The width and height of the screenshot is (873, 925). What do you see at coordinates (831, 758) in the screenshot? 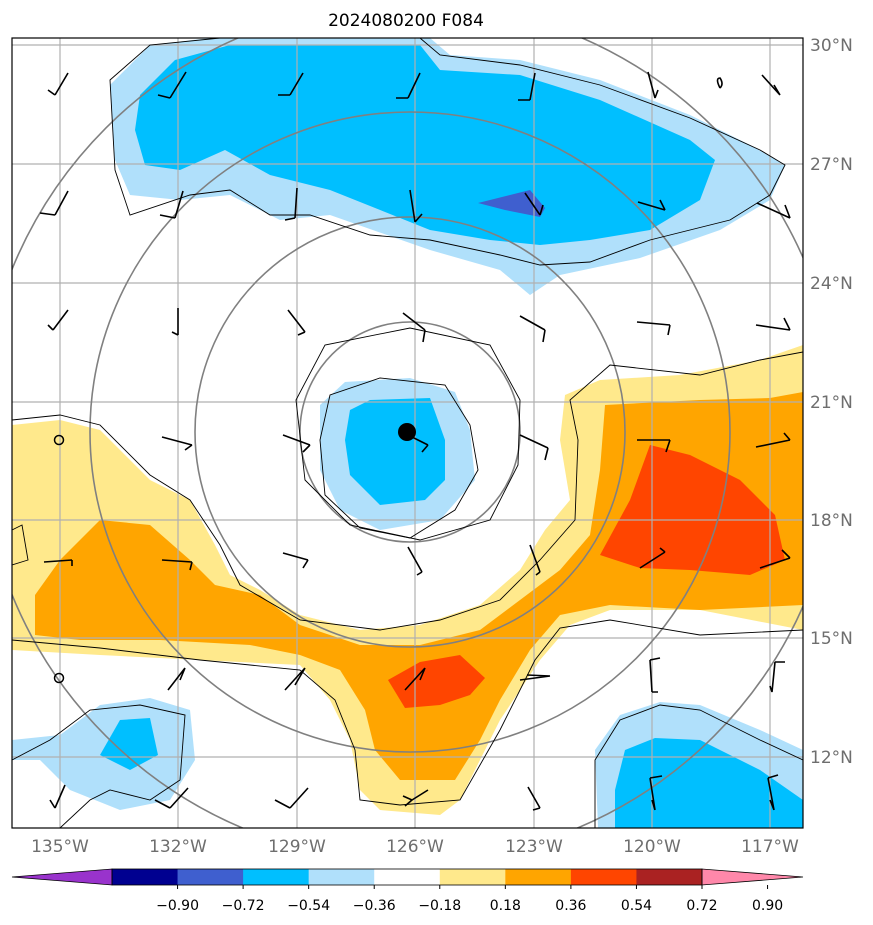
I see `lat-label: 12°N` at bounding box center [831, 758].